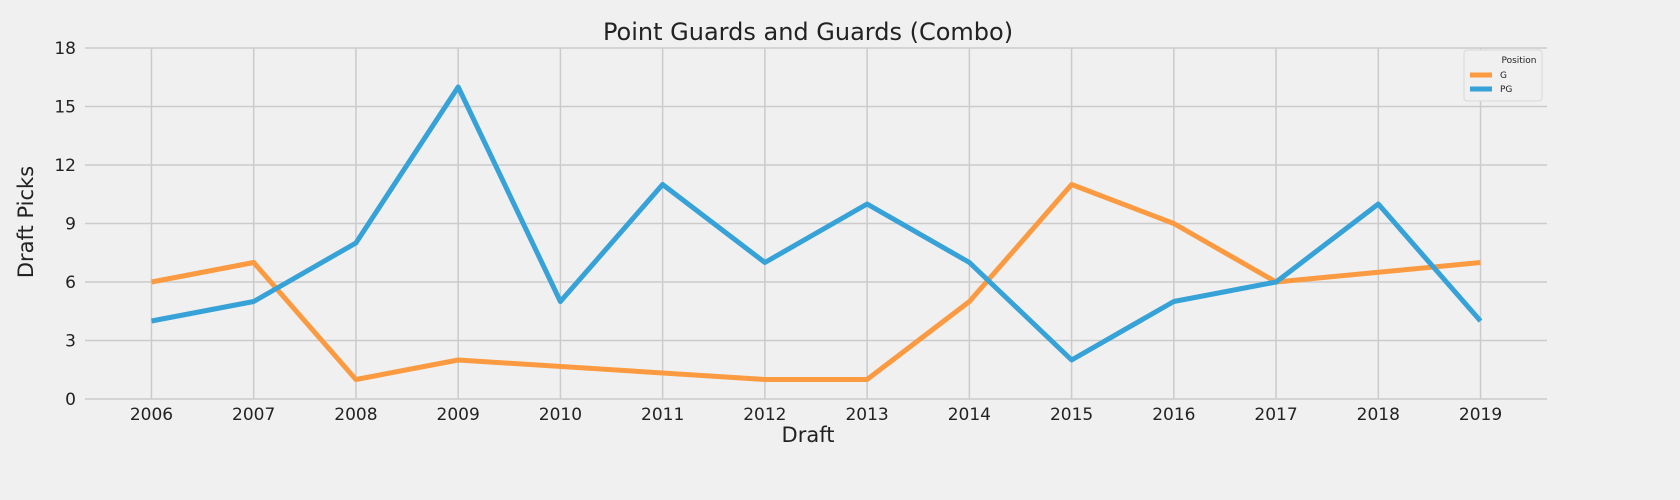 The image size is (1680, 500). I want to click on legend-label-g: G, so click(1503, 76).